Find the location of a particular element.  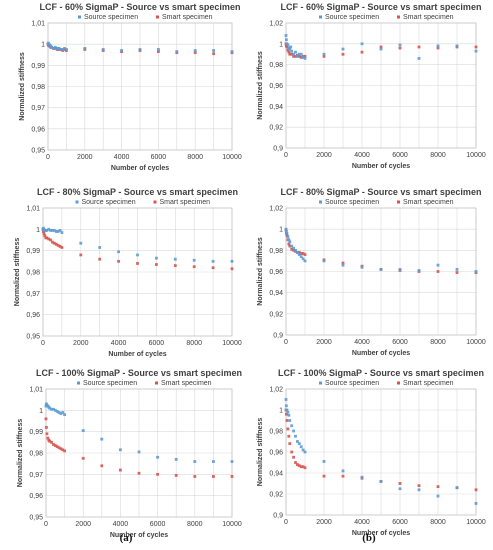

y-axis-label: Normalized stiffness is located at coordinates (260, 85).